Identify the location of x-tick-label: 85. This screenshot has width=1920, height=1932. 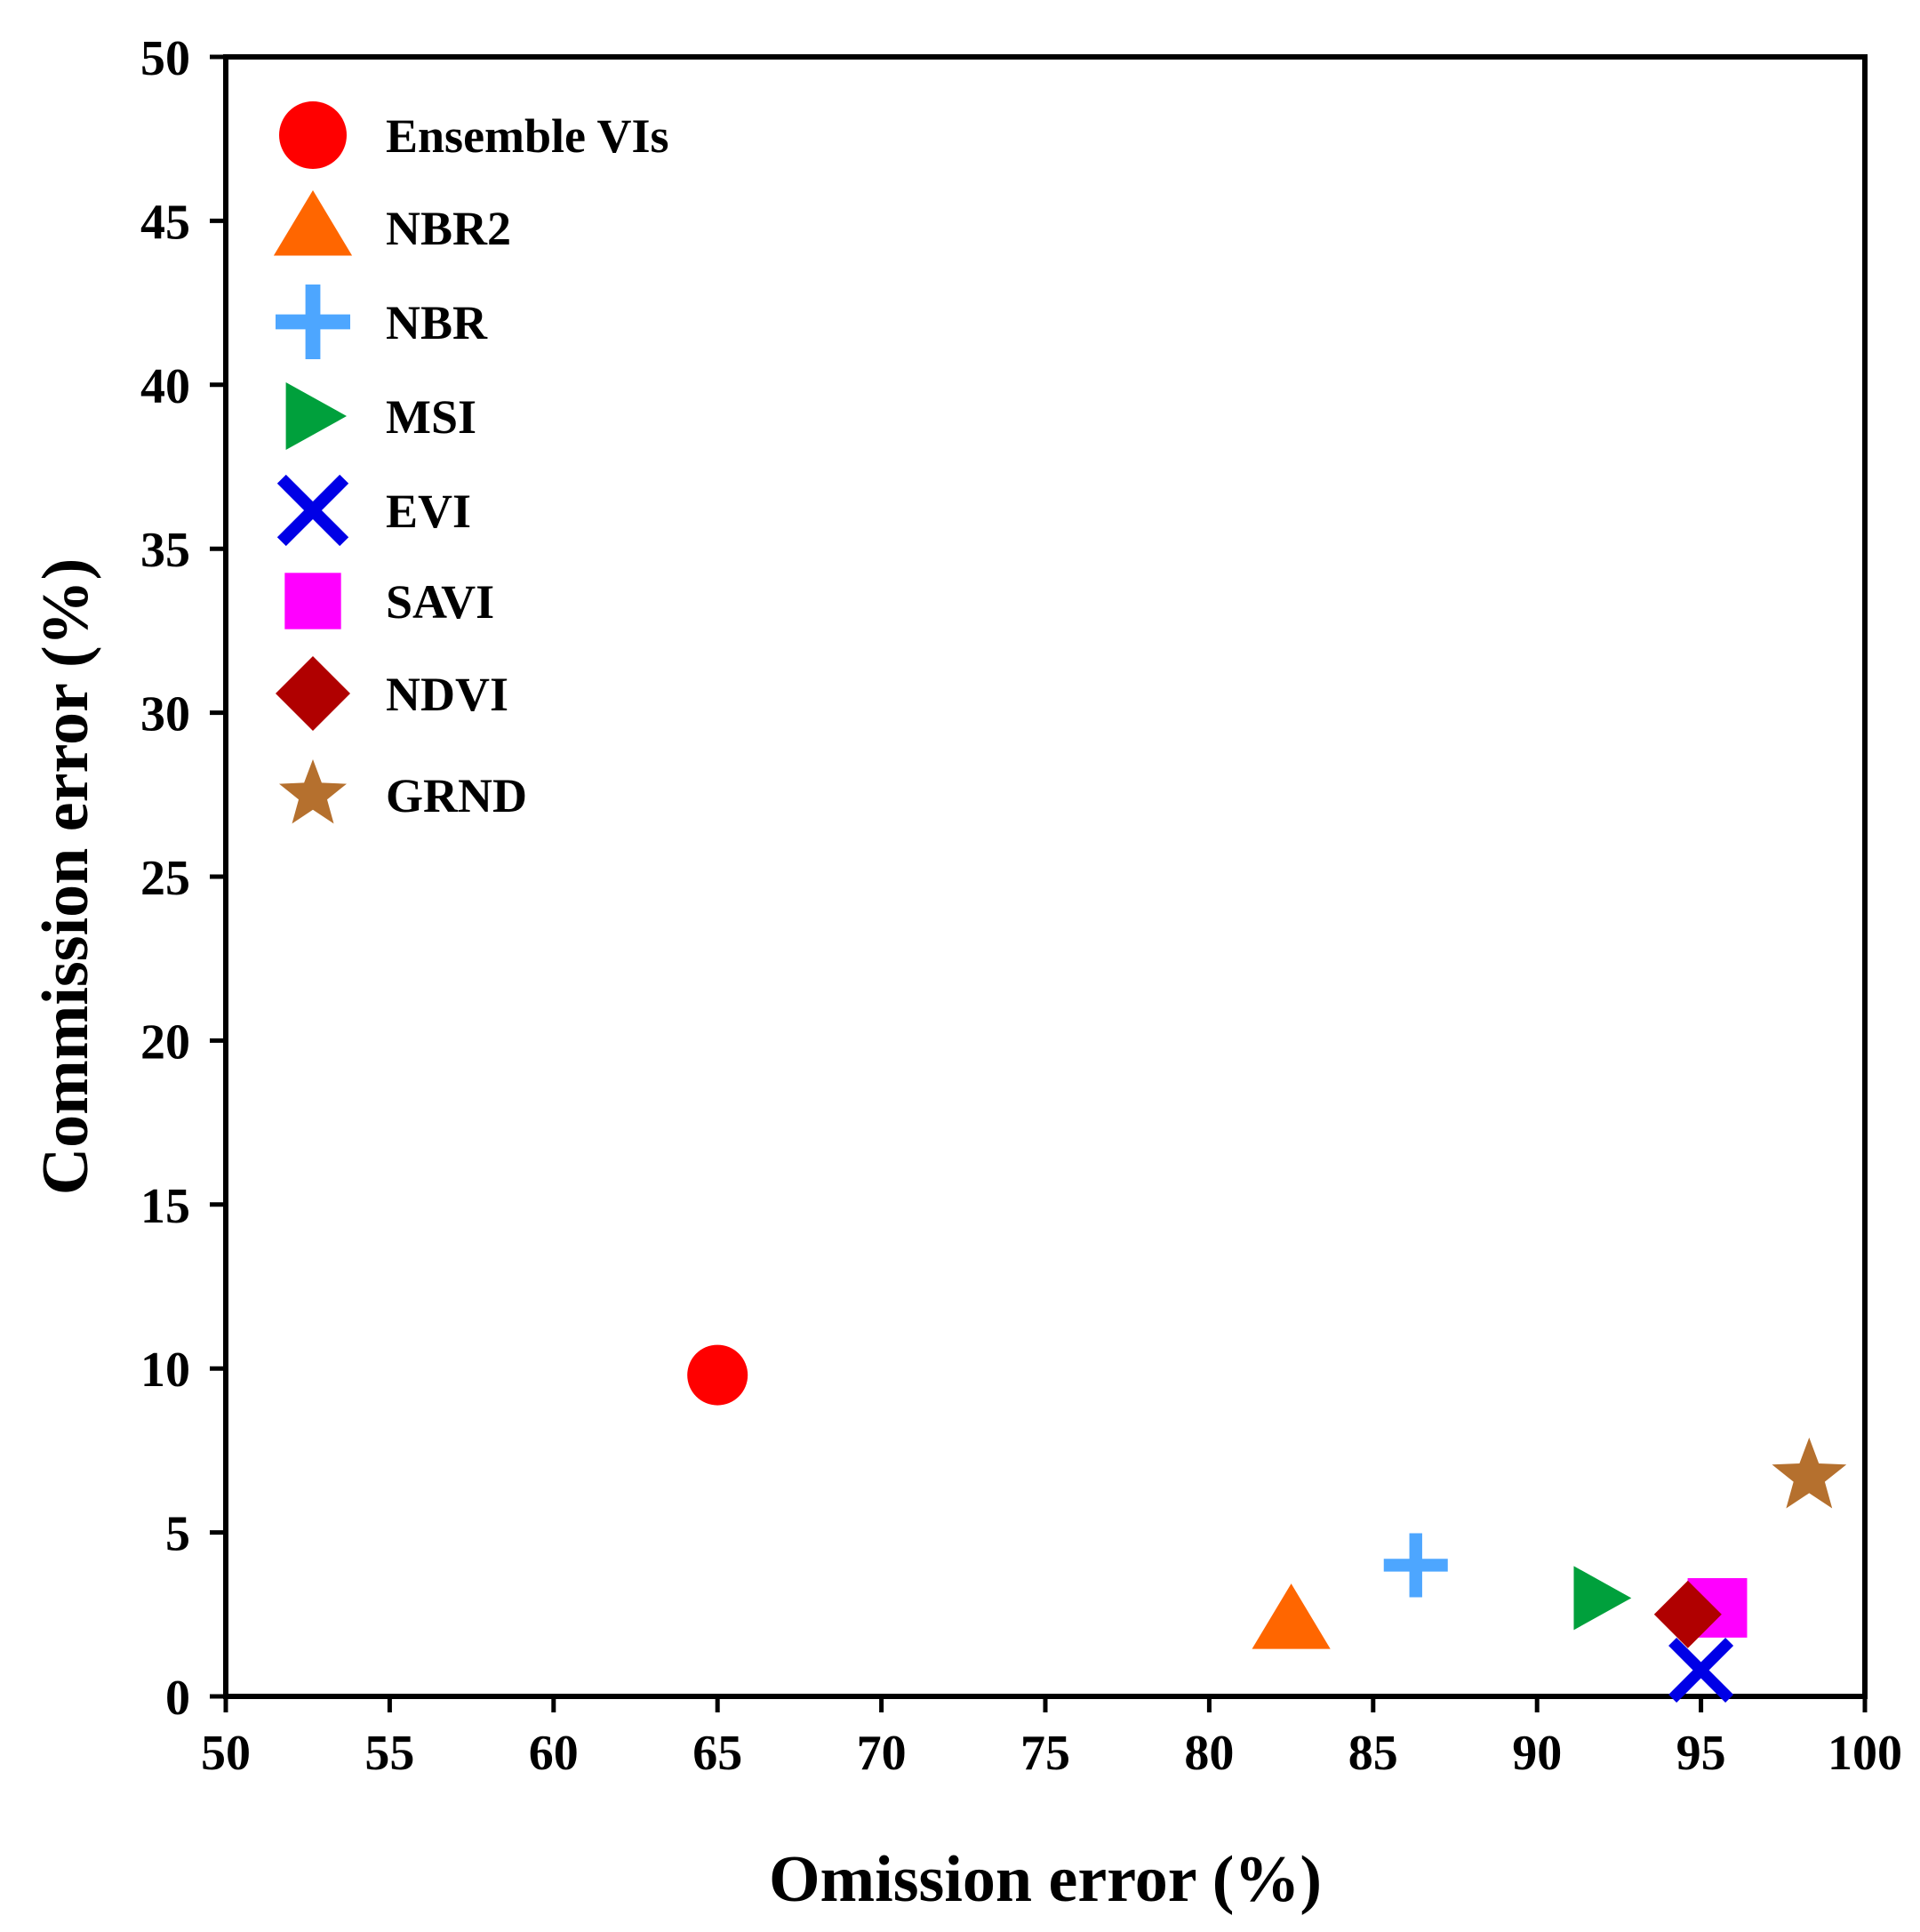
(1373, 1754).